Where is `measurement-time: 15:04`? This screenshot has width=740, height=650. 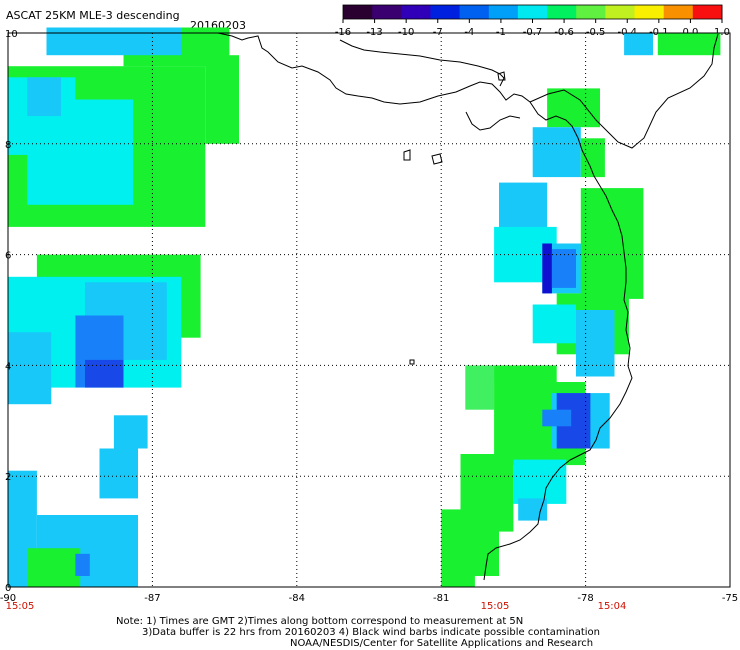 measurement-time: 15:04 is located at coordinates (612, 606).